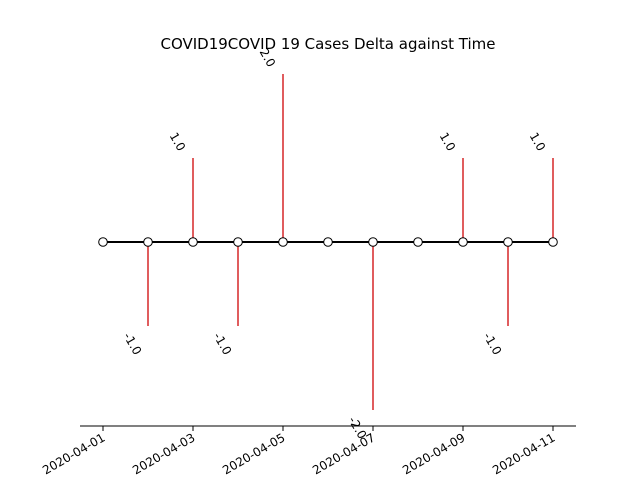 The height and width of the screenshot is (480, 640). I want to click on x-tick-label-2020-04-01: 2020-04-01, so click(73, 453).